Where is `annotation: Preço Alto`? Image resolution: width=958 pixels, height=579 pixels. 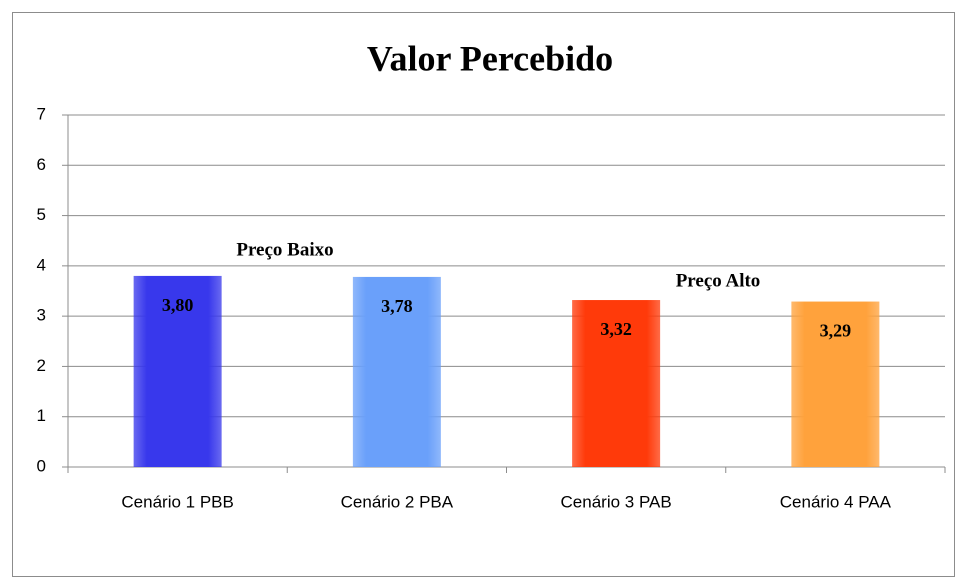
annotation: Preço Alto is located at coordinates (718, 280).